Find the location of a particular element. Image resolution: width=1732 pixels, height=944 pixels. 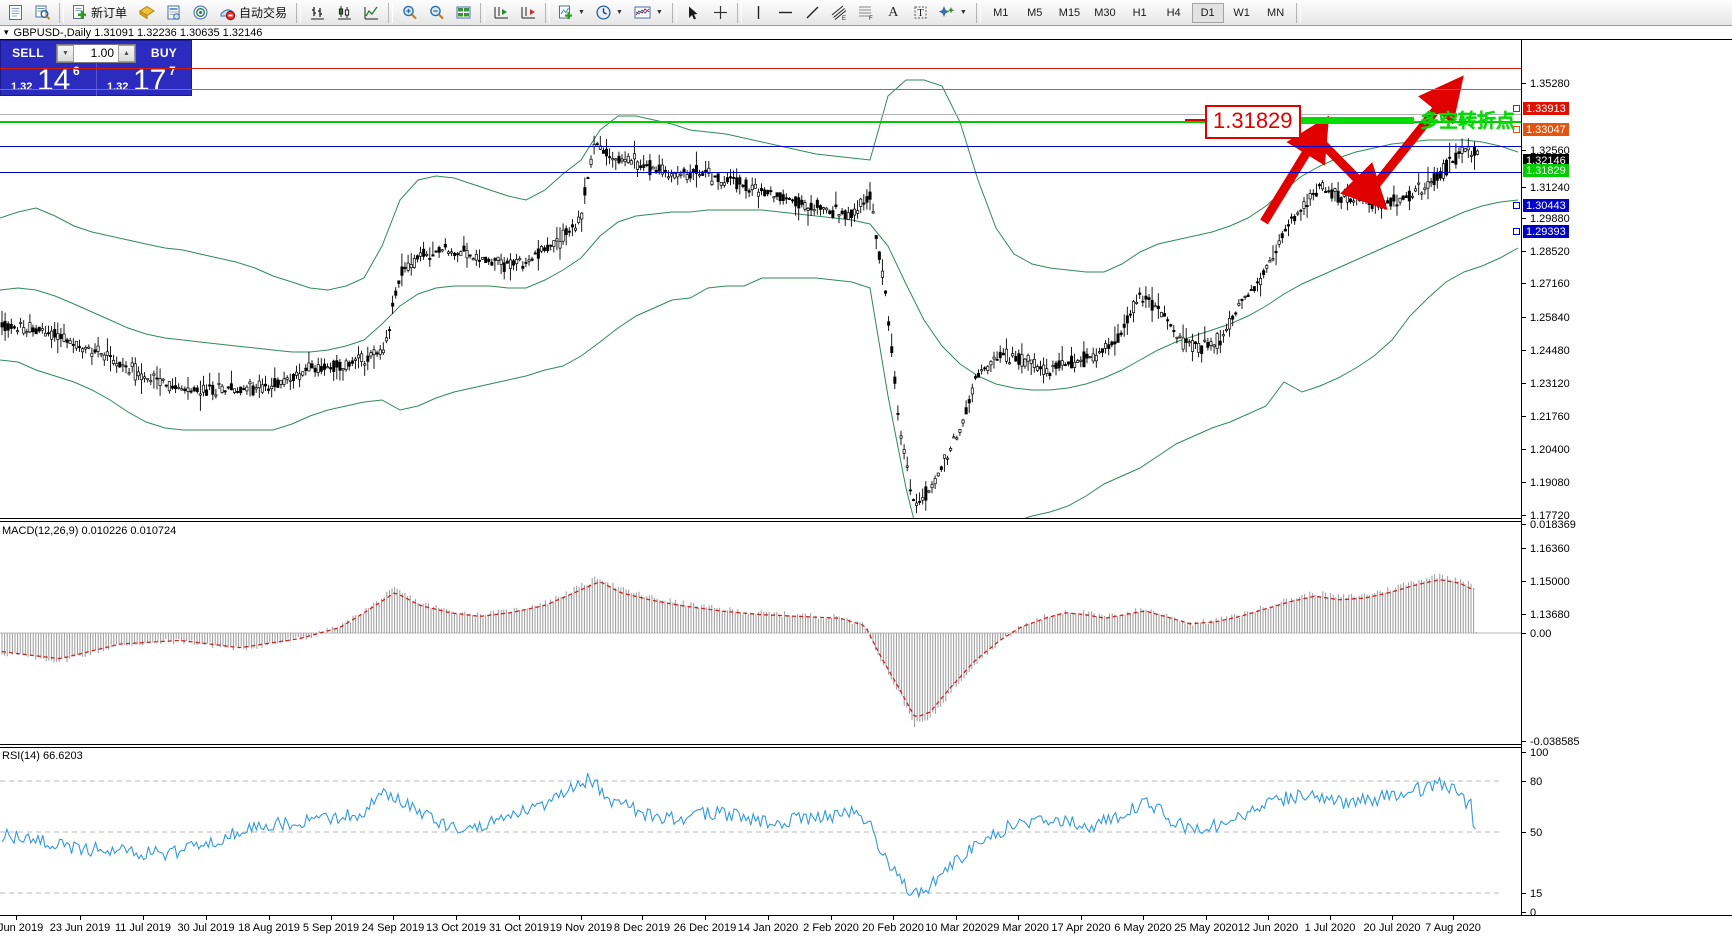

shapes-icon: ▼ is located at coordinates (953, 12).